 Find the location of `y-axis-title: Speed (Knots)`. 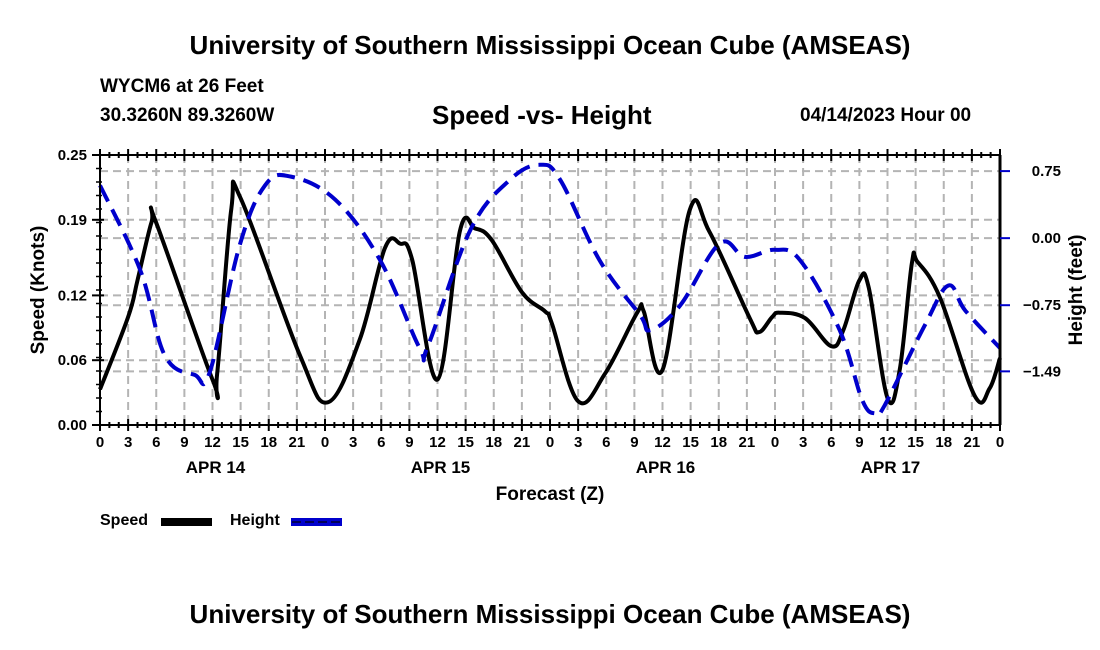

y-axis-title: Speed (Knots) is located at coordinates (38, 290).